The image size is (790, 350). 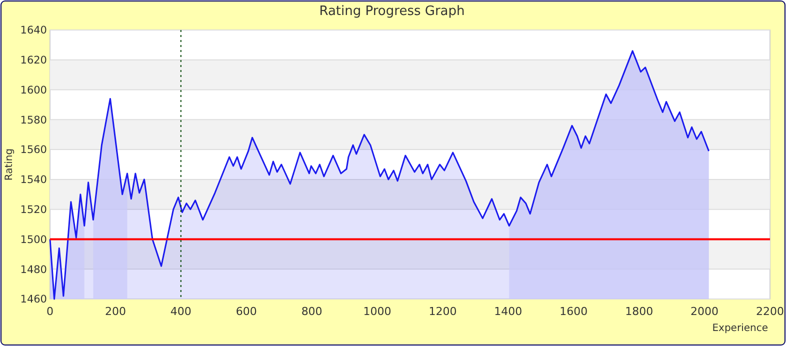 What do you see at coordinates (311, 311) in the screenshot?
I see `x-tick-label: 800` at bounding box center [311, 311].